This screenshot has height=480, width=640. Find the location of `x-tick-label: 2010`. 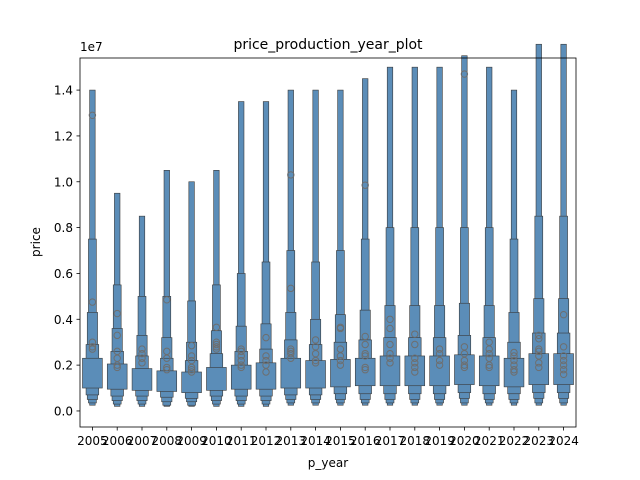

x-tick-label: 2010 is located at coordinates (216, 441).